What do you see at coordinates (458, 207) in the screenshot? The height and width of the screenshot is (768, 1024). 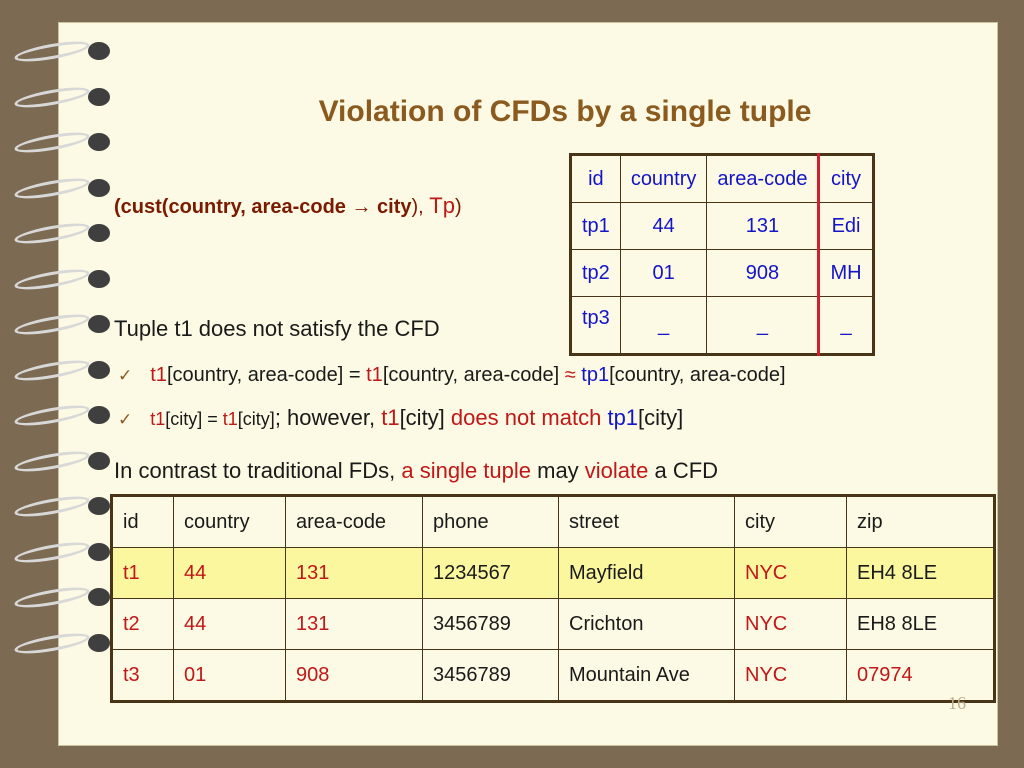 I see `cfd-end: )` at bounding box center [458, 207].